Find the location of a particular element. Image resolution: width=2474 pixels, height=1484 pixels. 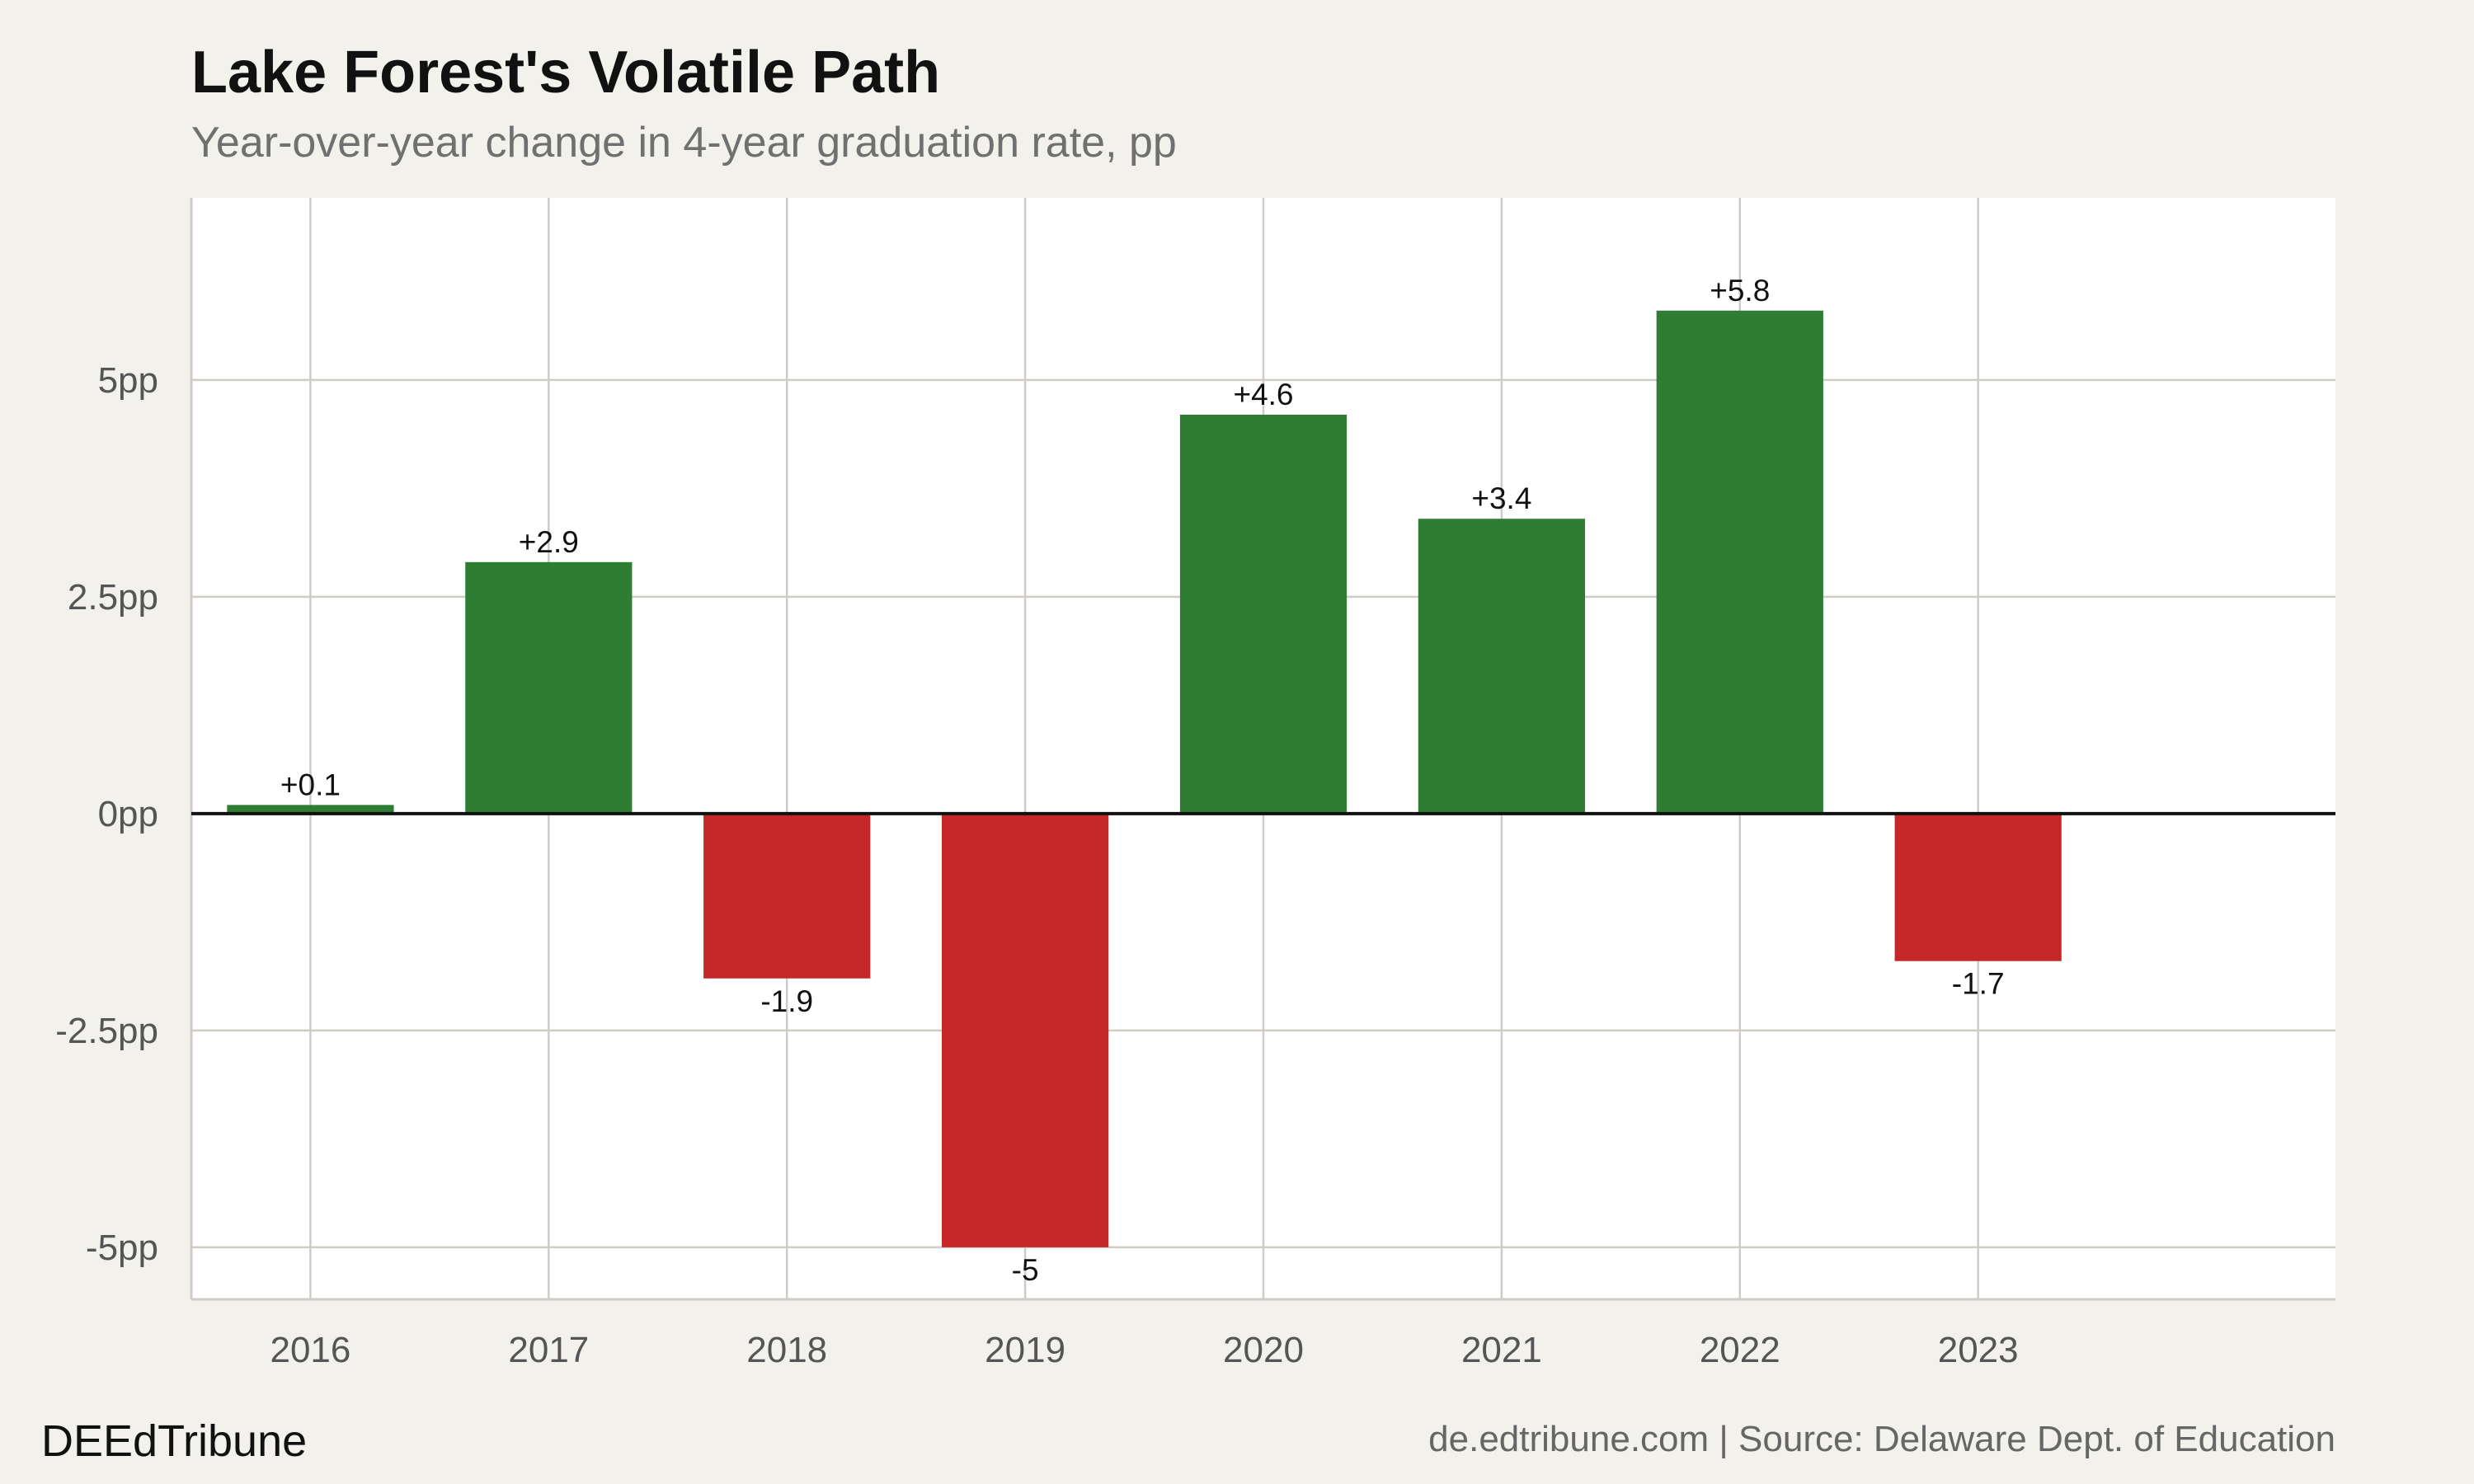

x-tick-label: 2017 is located at coordinates (548, 1350).